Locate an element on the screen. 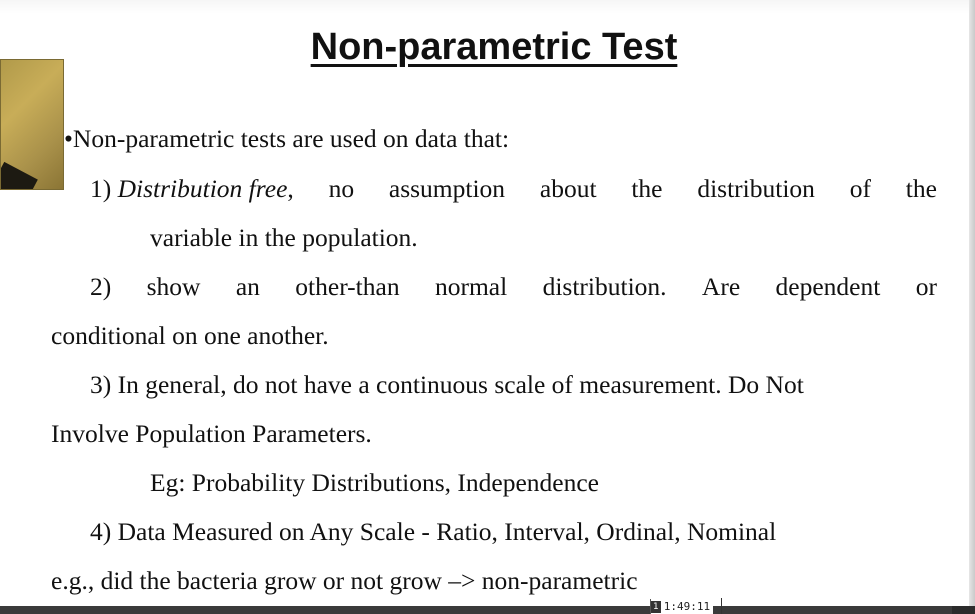  marker-badge: 1 is located at coordinates (656, 606).